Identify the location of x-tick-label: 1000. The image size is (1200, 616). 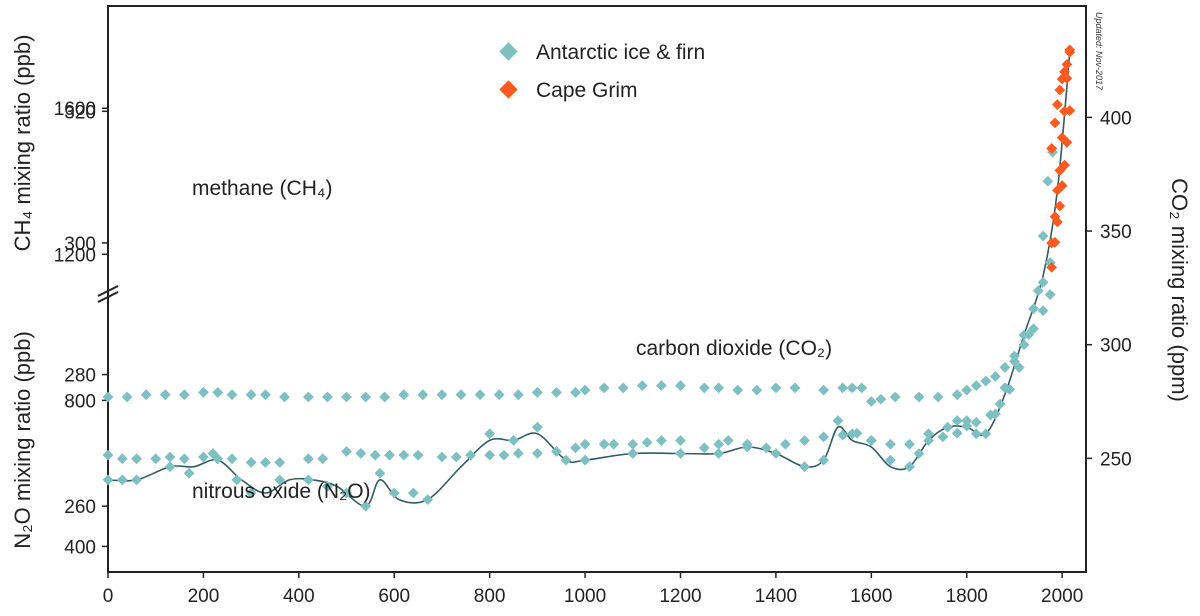
(585, 596).